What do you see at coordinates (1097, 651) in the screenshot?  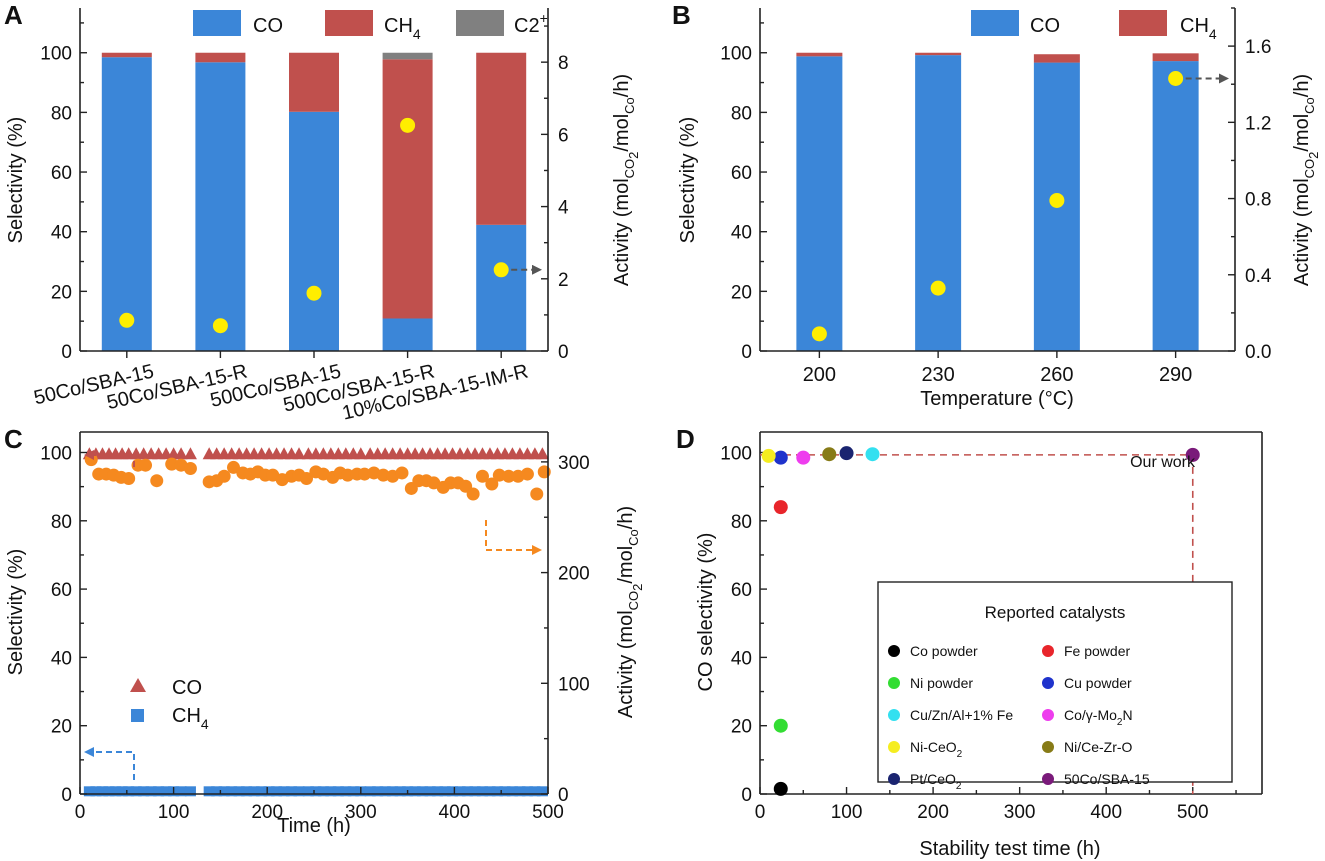 I see `legend-label-1: Fe powder` at bounding box center [1097, 651].